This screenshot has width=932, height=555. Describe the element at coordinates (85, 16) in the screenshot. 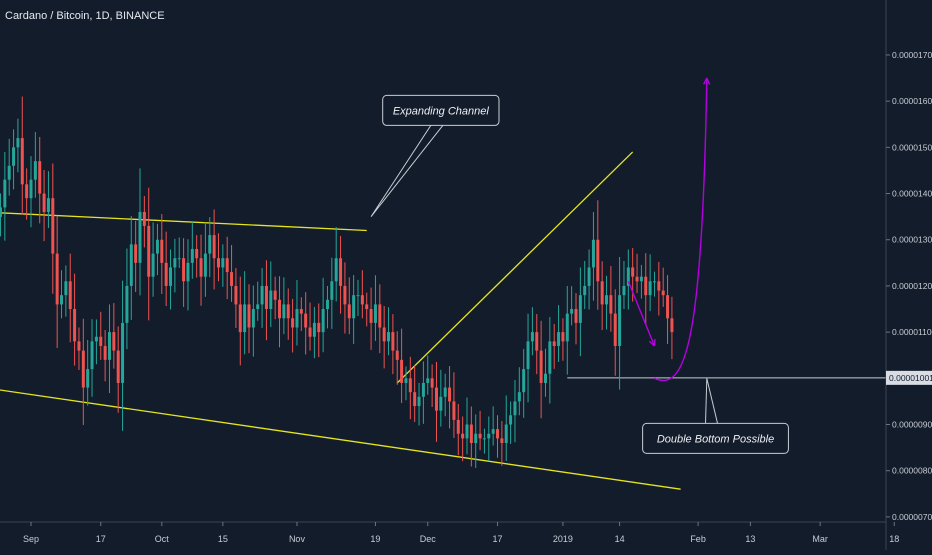

I see `chart-title: Cardano / Bitcoin, 1D, BINANCE` at that location.